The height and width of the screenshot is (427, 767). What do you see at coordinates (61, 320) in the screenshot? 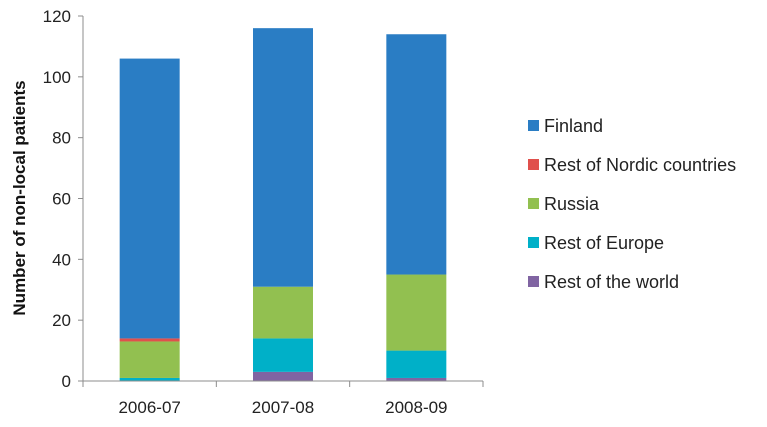
I see `y-tick-label: 20` at bounding box center [61, 320].